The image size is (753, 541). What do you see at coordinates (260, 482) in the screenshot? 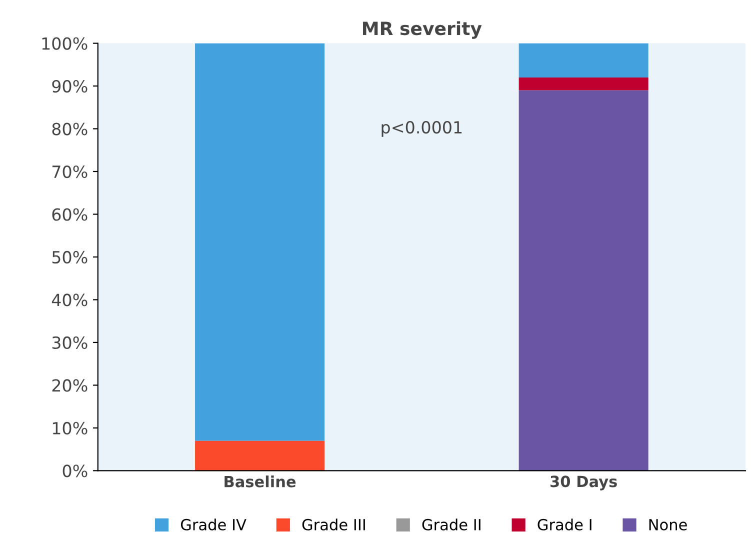
I see `x-tick-label: Baseline` at bounding box center [260, 482].